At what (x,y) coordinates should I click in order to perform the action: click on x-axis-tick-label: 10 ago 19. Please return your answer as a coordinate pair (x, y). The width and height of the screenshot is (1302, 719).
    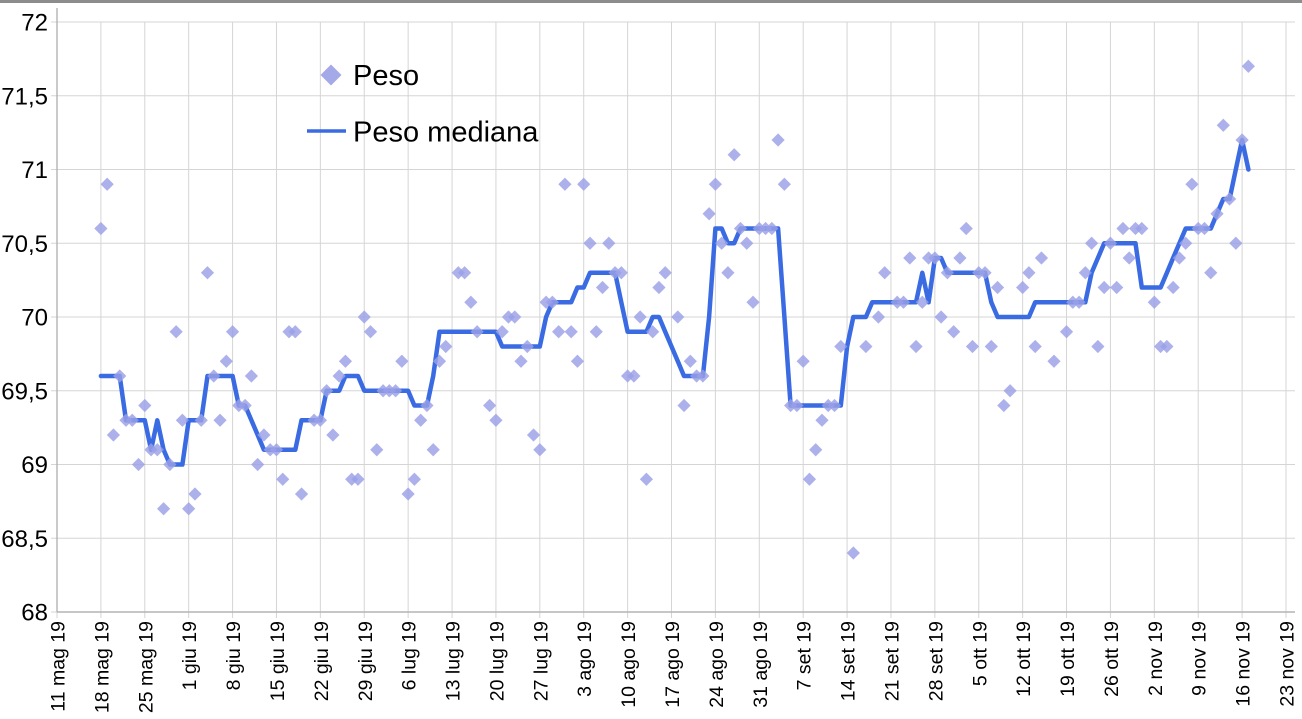
    Looking at the image, I should click on (629, 664).